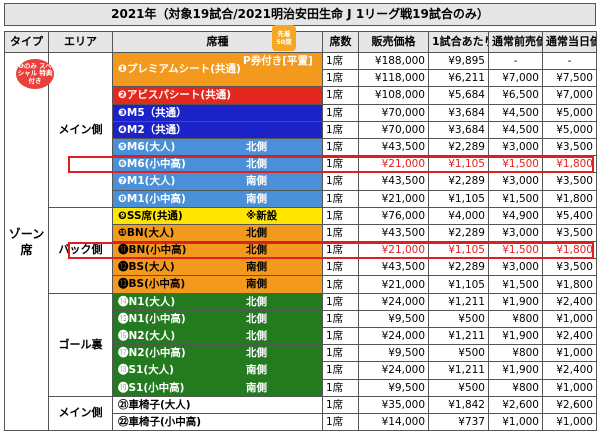  Describe the element at coordinates (146, 232) in the screenshot. I see `seat-name: ❿BN(大人)` at that location.